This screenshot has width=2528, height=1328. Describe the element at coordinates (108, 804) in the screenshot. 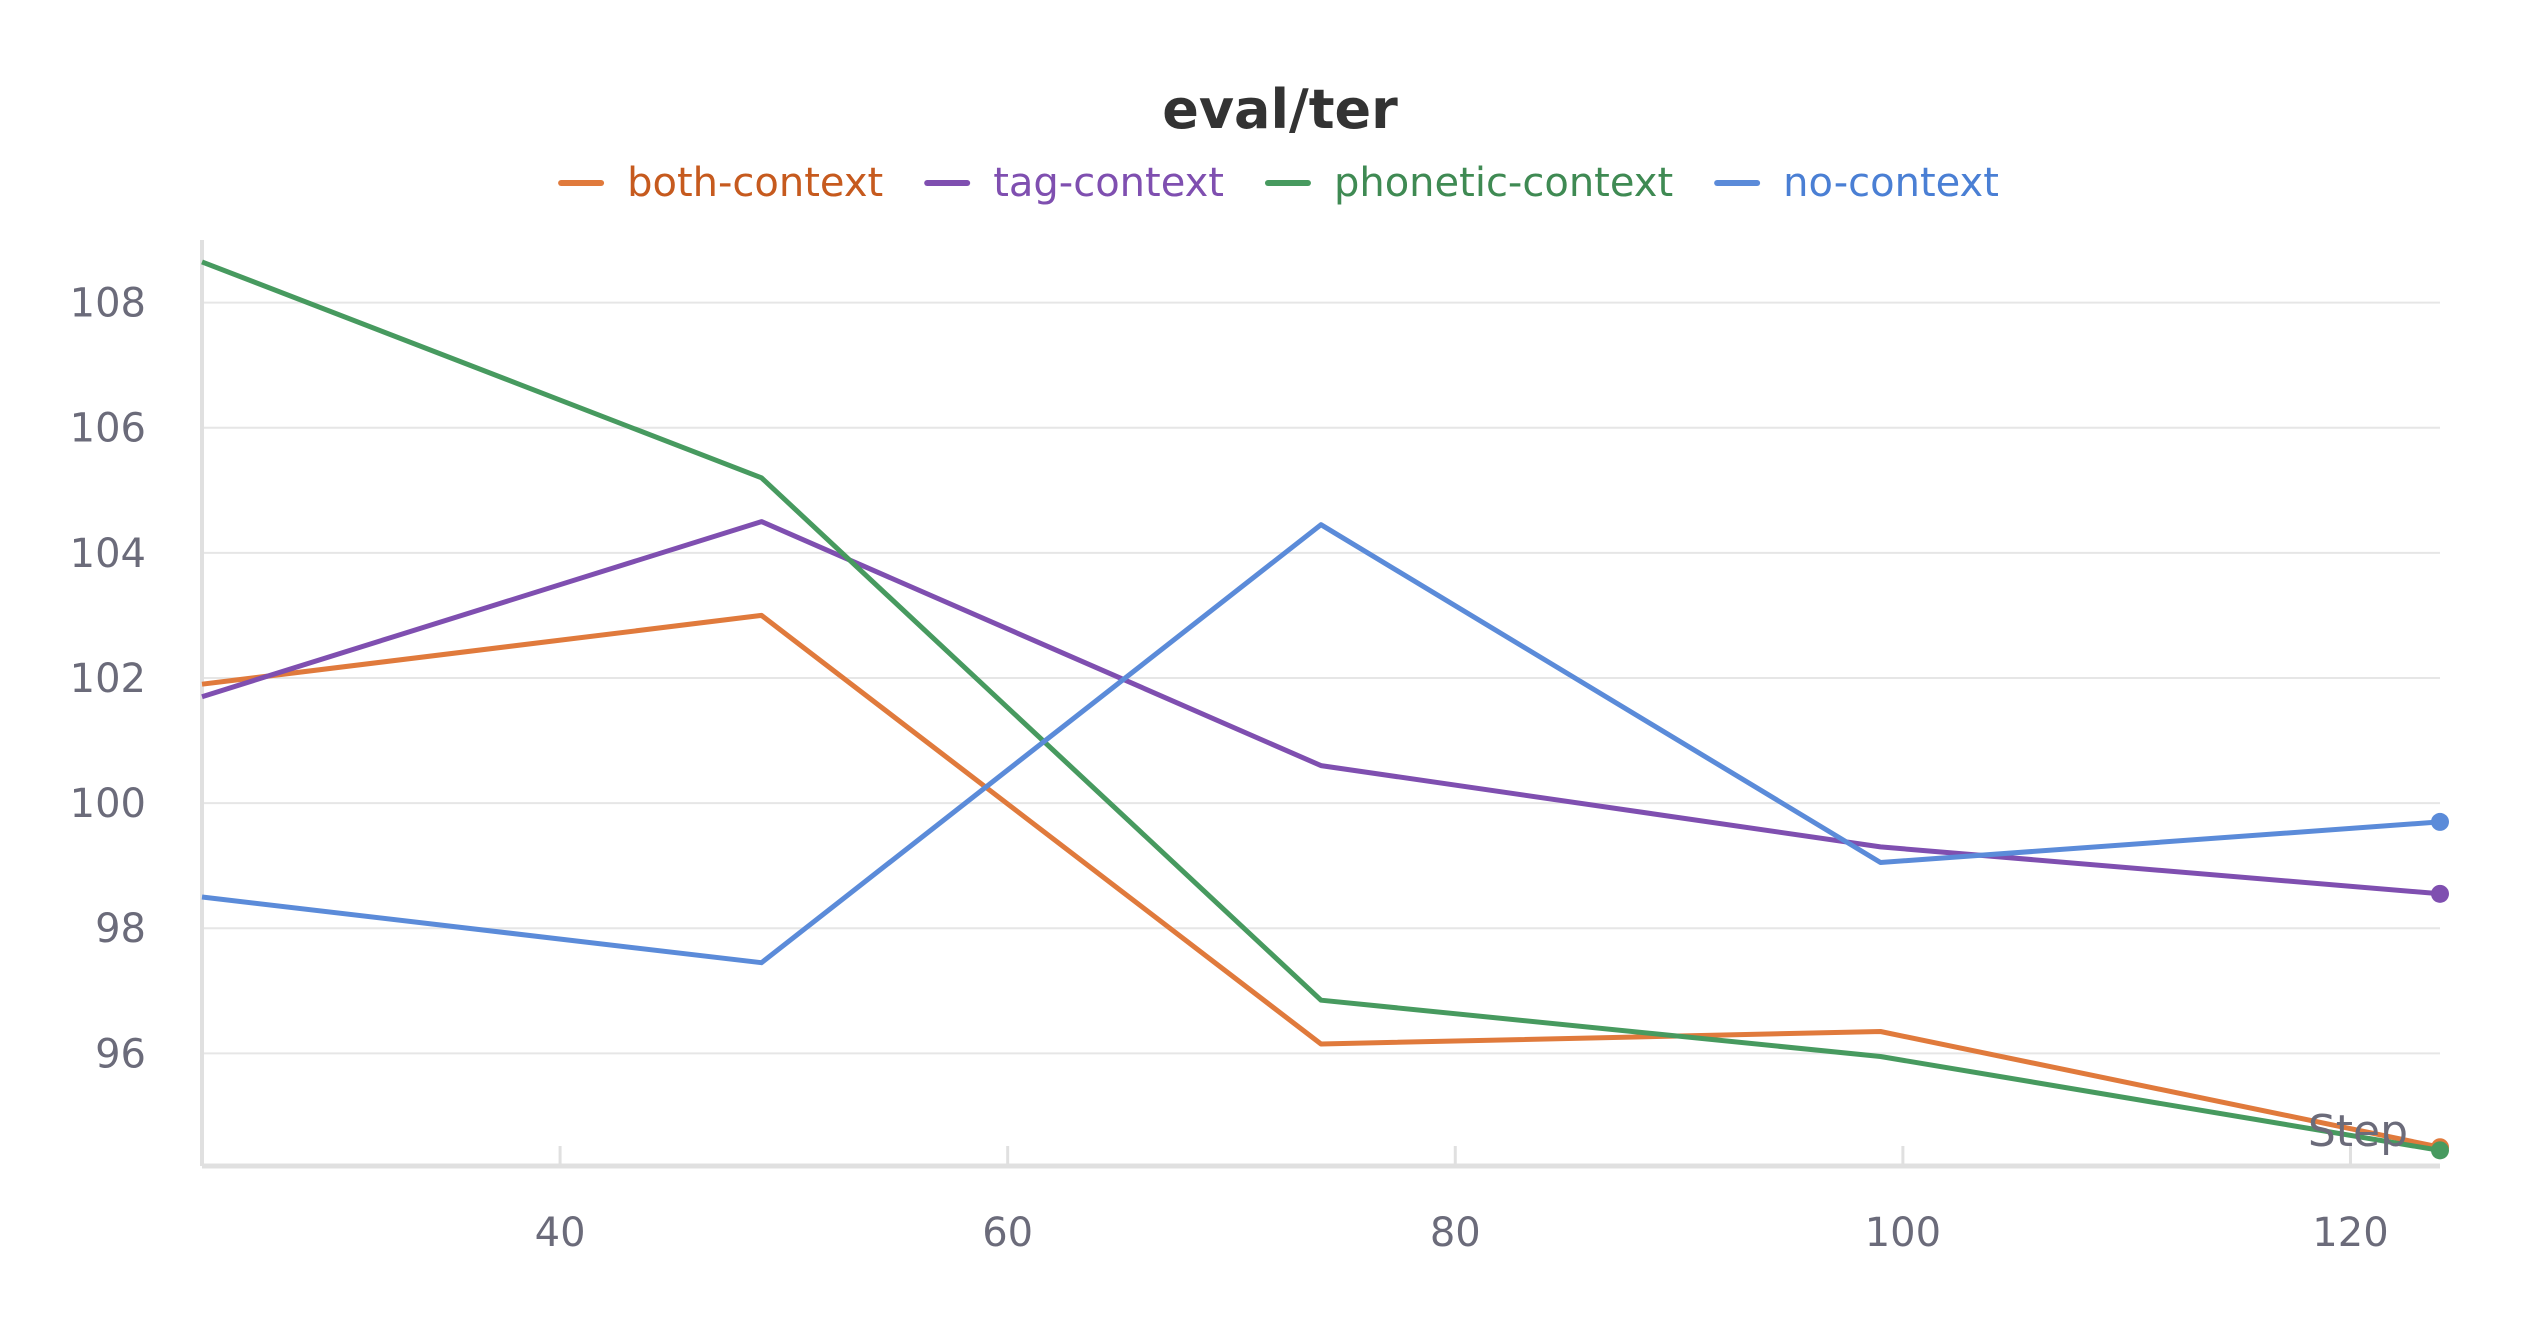

I see `y-tick-label: 100` at that location.